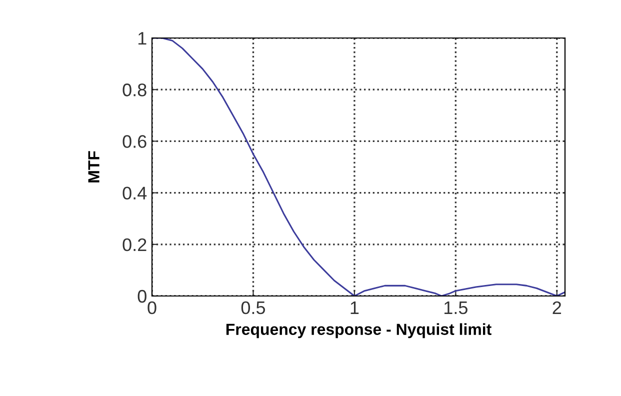  I want to click on y-tick-label: 0.6, so click(134, 141).